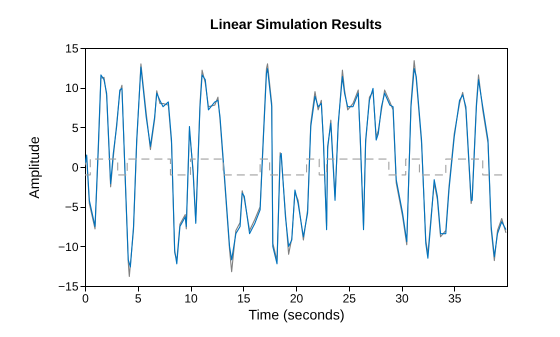 This screenshot has height=337, width=560. What do you see at coordinates (191, 299) in the screenshot?
I see `x-tick-label: 10` at bounding box center [191, 299].